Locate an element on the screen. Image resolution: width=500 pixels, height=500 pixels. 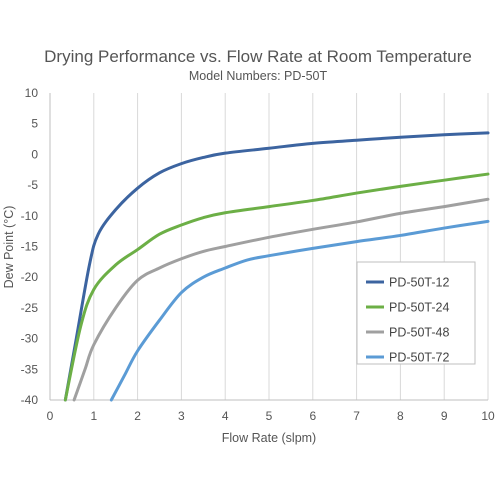
legend: PD-50T-12 PD-50T-24 PD-50T-48 PD-50T-72 is located at coordinates (416, 313).